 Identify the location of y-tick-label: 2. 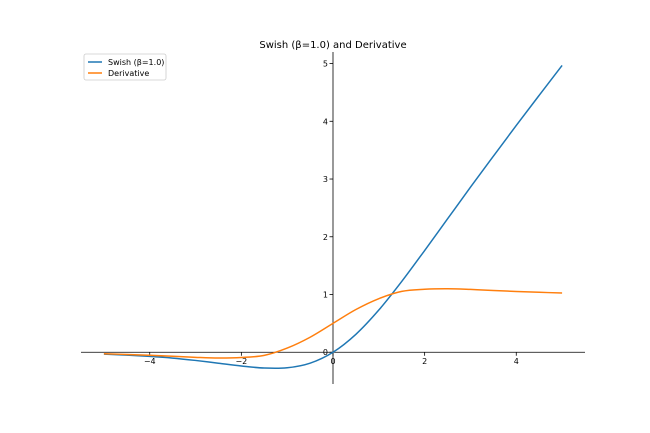
(325, 237).